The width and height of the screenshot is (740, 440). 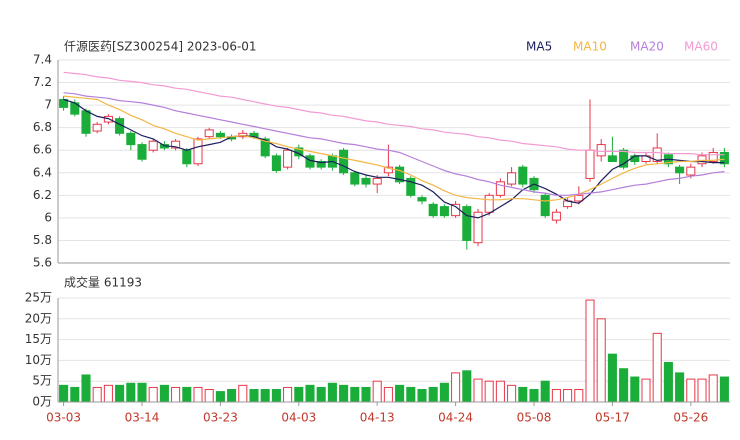 What do you see at coordinates (38, 360) in the screenshot?
I see `volume-tick-label: 10万` at bounding box center [38, 360].